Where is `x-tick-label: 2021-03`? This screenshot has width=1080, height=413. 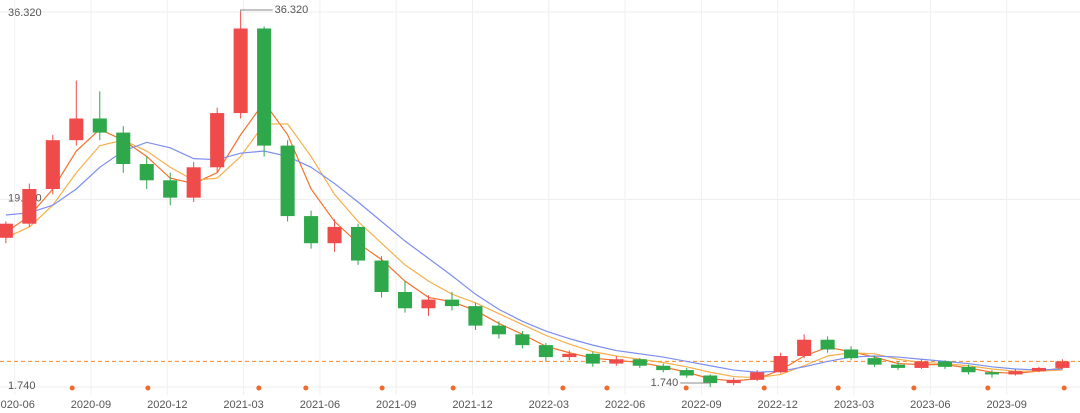
x-tick-label: 2021-03 is located at coordinates (243, 405).